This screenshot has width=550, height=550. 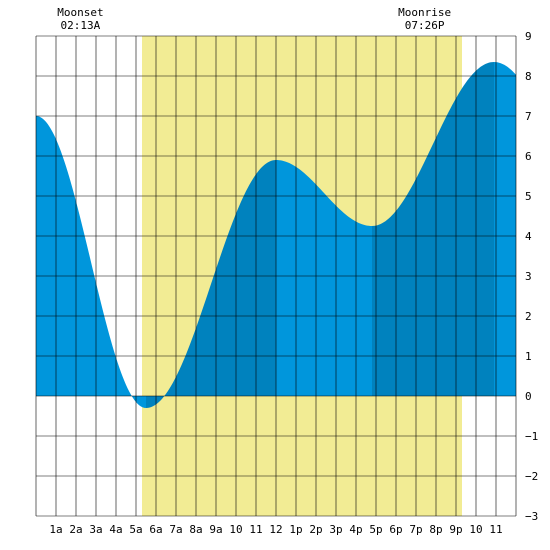 What do you see at coordinates (95, 529) in the screenshot?
I see `x-tick-label: 3a` at bounding box center [95, 529].